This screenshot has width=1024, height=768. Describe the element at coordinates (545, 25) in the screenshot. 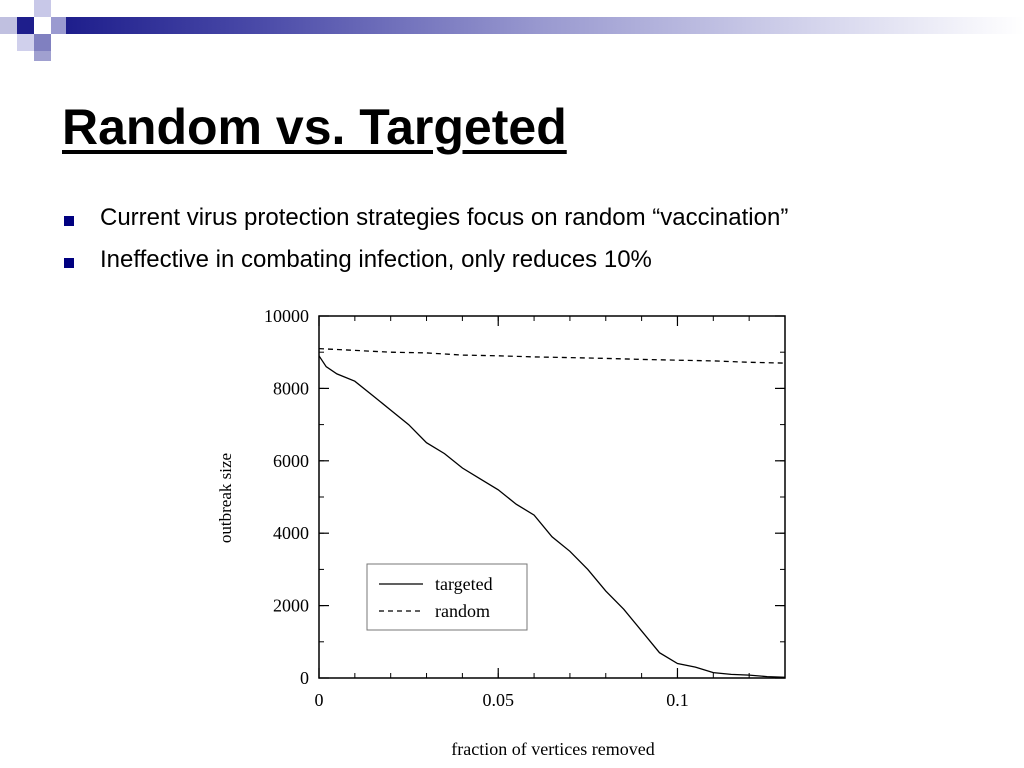

I see `header-gradient-band` at that location.